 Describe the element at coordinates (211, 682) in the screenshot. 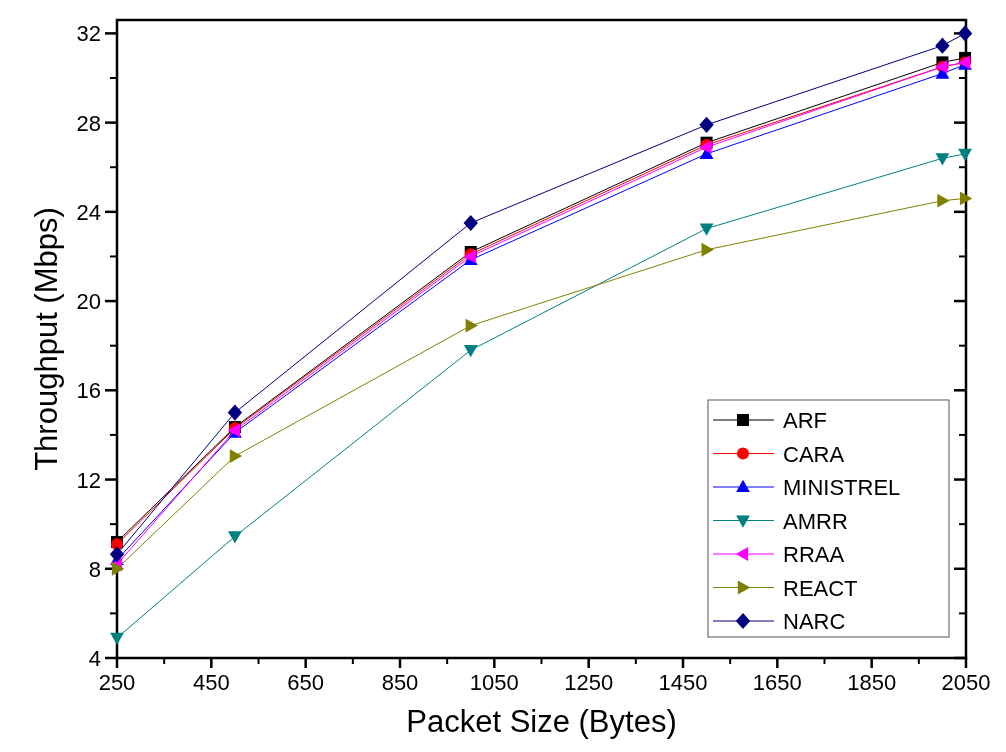

I see `x-tick-label: 450` at that location.